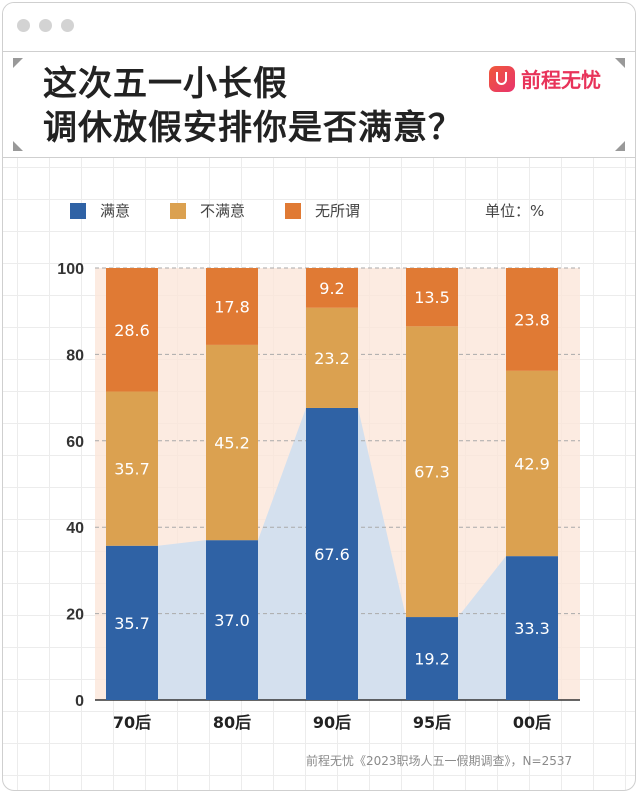 This screenshot has width=640, height=795. I want to click on data-label: 9.2, so click(331, 288).